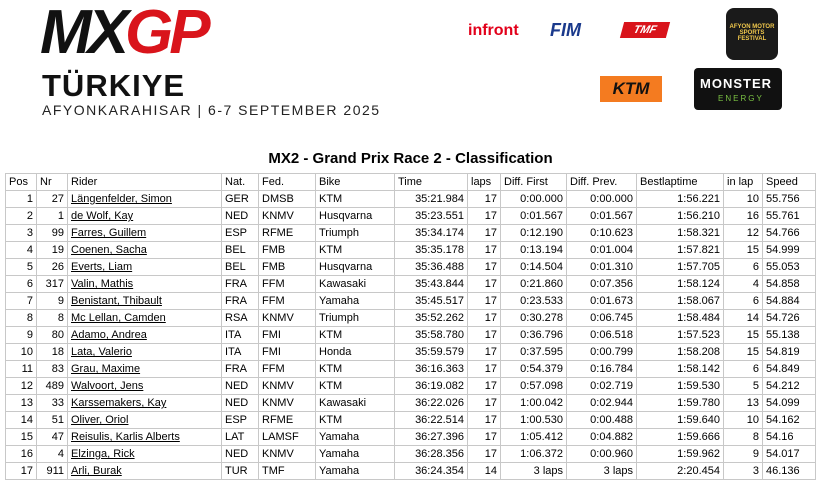 This screenshot has width=821, height=481. I want to click on table-cell: 36:16.363, so click(431, 369).